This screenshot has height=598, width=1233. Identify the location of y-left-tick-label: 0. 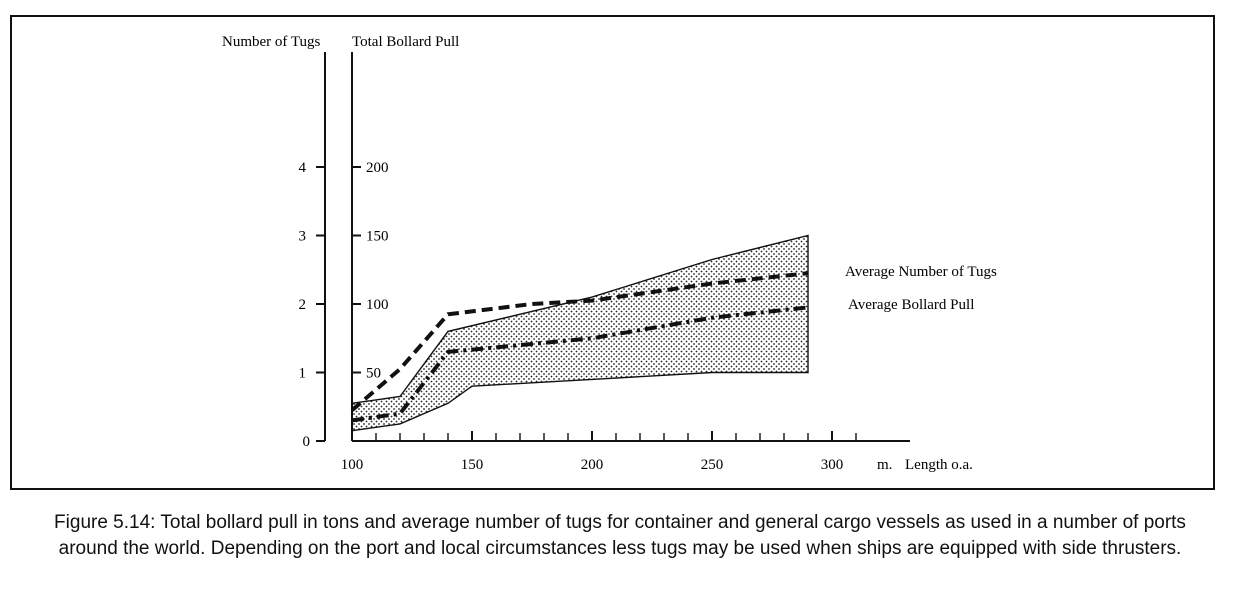
(307, 442).